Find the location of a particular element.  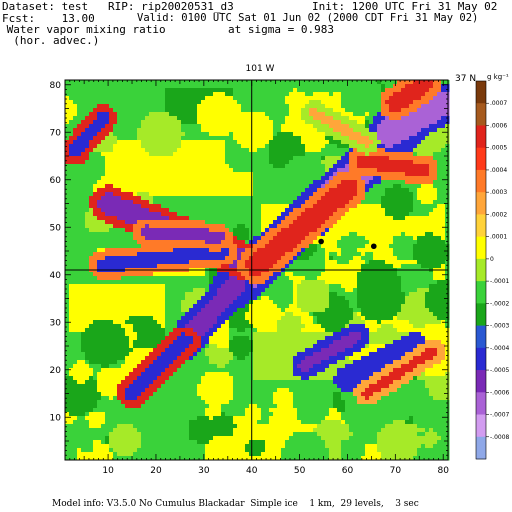

colorbar-label: -.0002 is located at coordinates (500, 303).